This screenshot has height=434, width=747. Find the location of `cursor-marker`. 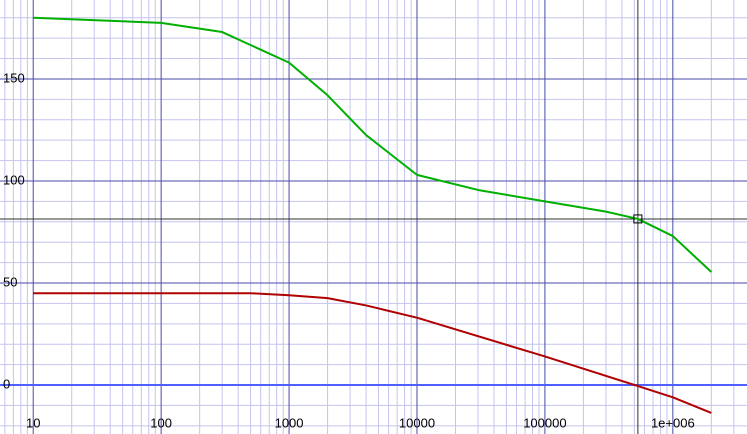

cursor-marker is located at coordinates (638, 219).